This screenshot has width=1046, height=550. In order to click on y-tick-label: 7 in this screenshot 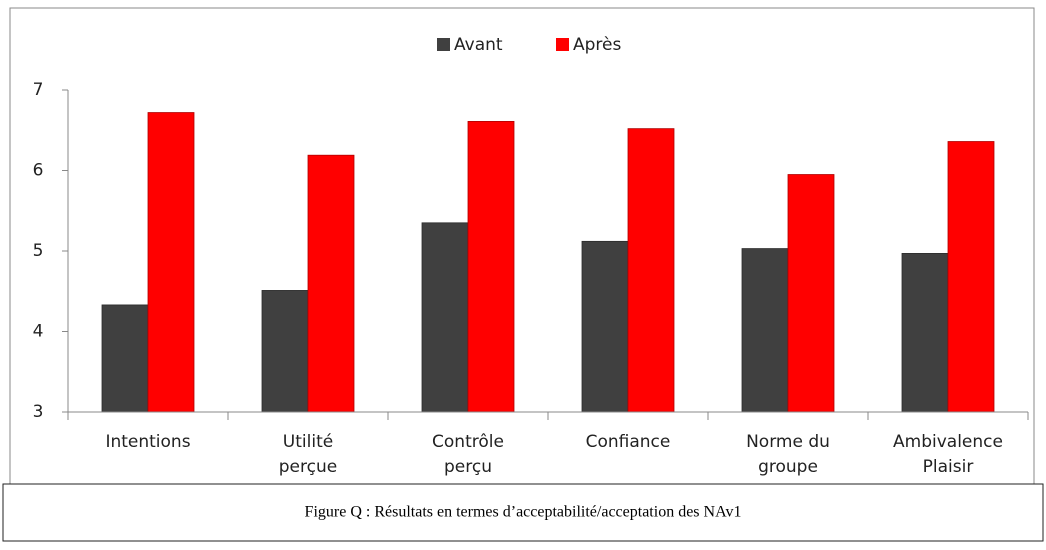, I will do `click(38, 90)`.